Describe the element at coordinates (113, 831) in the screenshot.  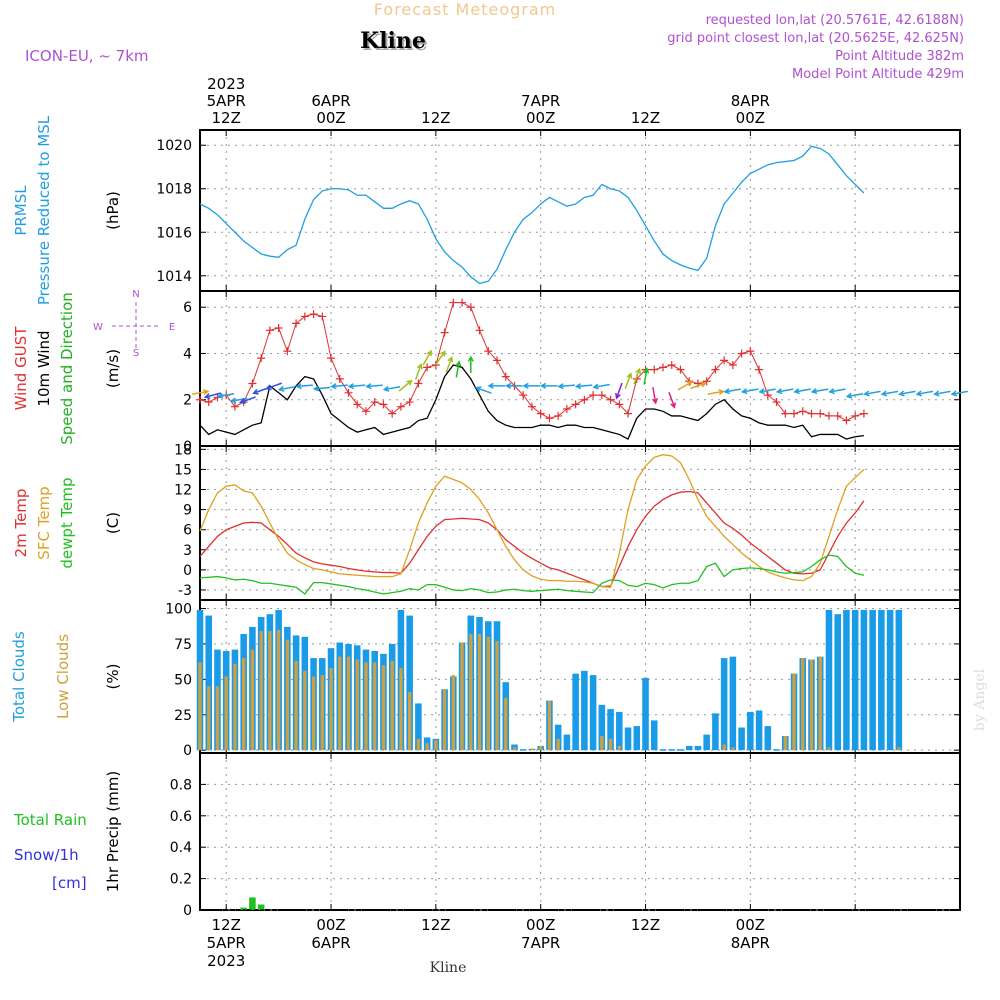
I see `y-axis-label: 1hr Precip (mm)` at that location.